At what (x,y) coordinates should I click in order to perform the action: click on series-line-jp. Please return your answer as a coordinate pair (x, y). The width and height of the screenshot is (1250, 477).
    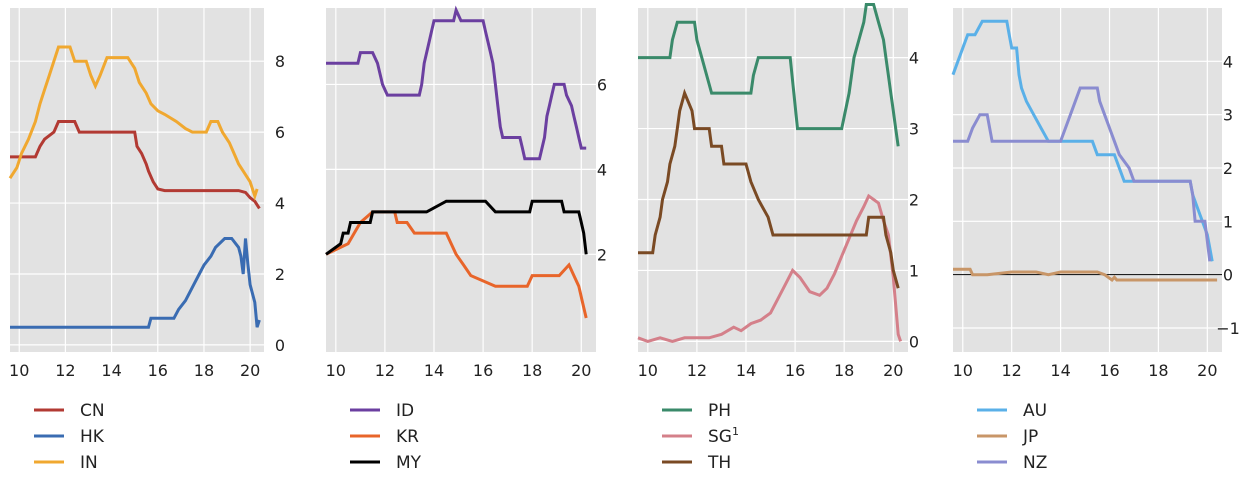
    Looking at the image, I should click on (1085, 275).